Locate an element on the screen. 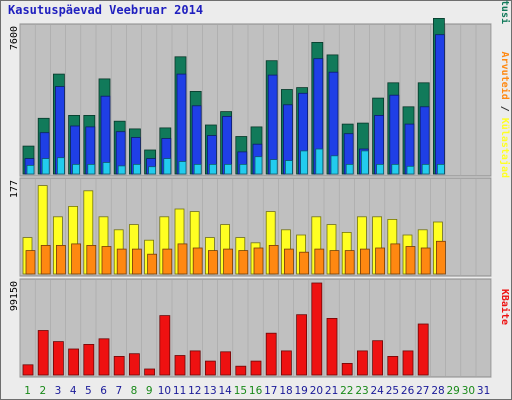 The image size is (512, 400). day-label-28: 28 is located at coordinates (437, 391).